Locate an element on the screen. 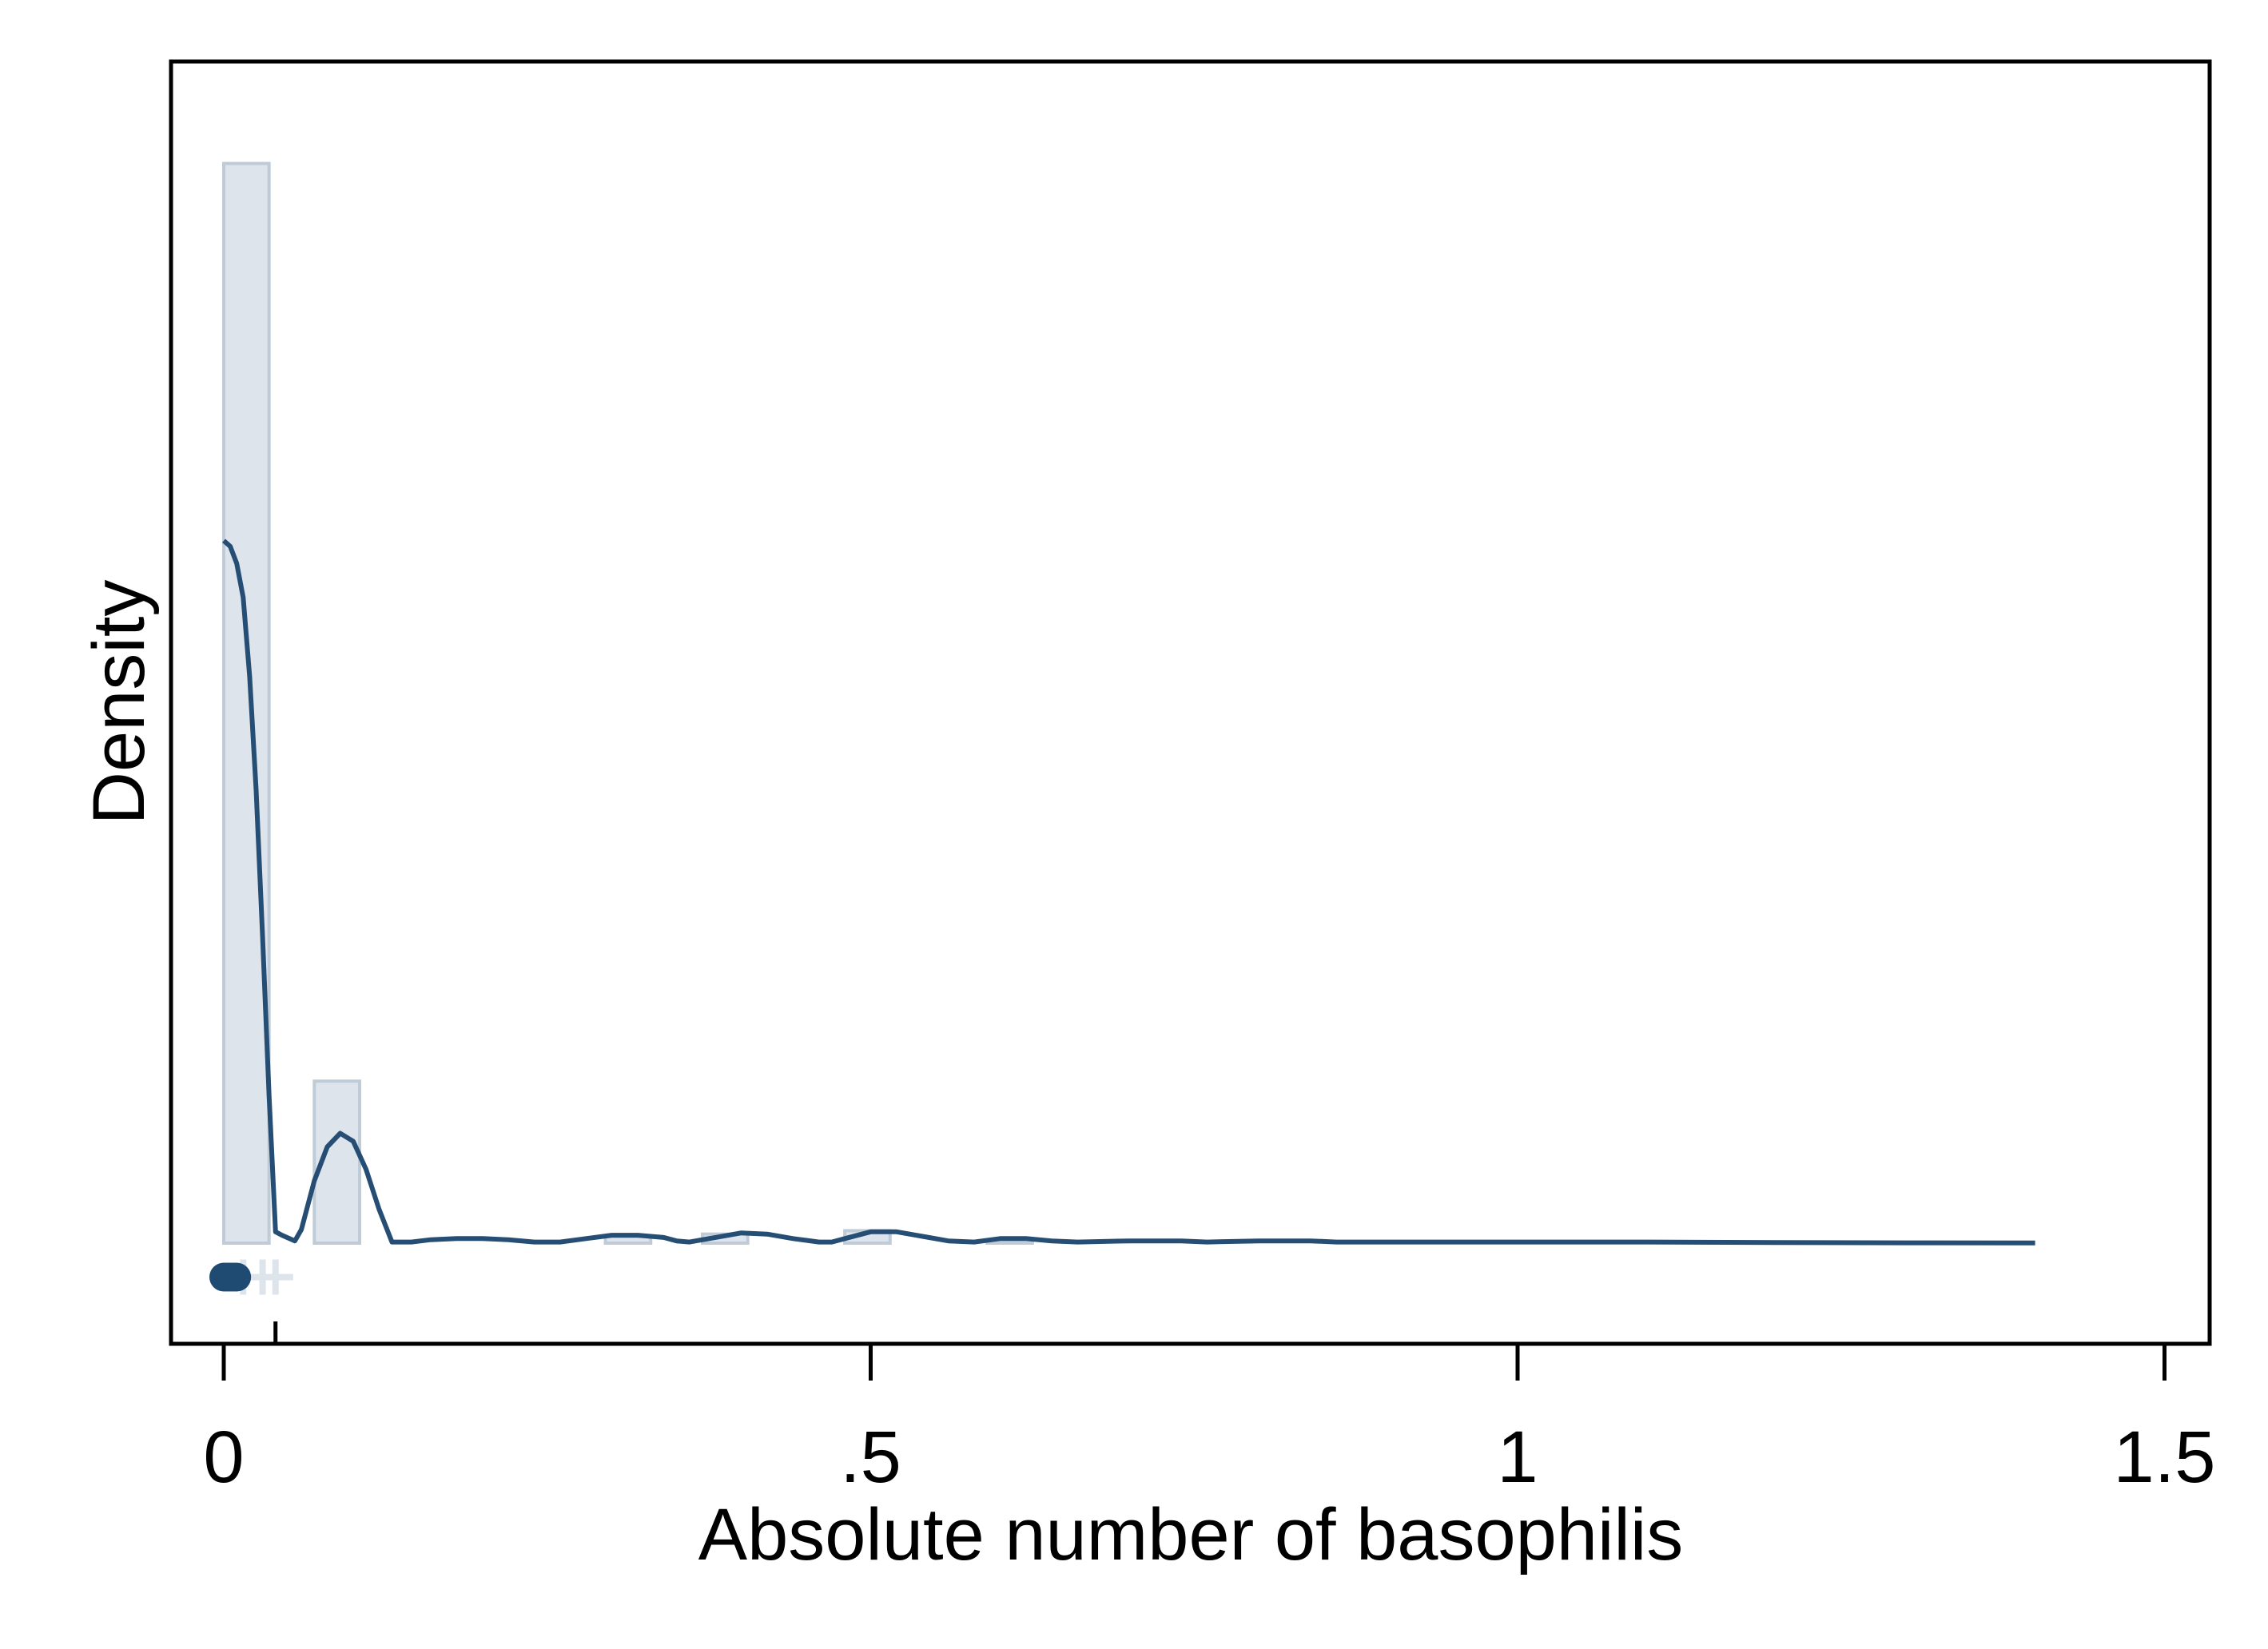  x-tick-label-2: 1 is located at coordinates (1517, 1457).